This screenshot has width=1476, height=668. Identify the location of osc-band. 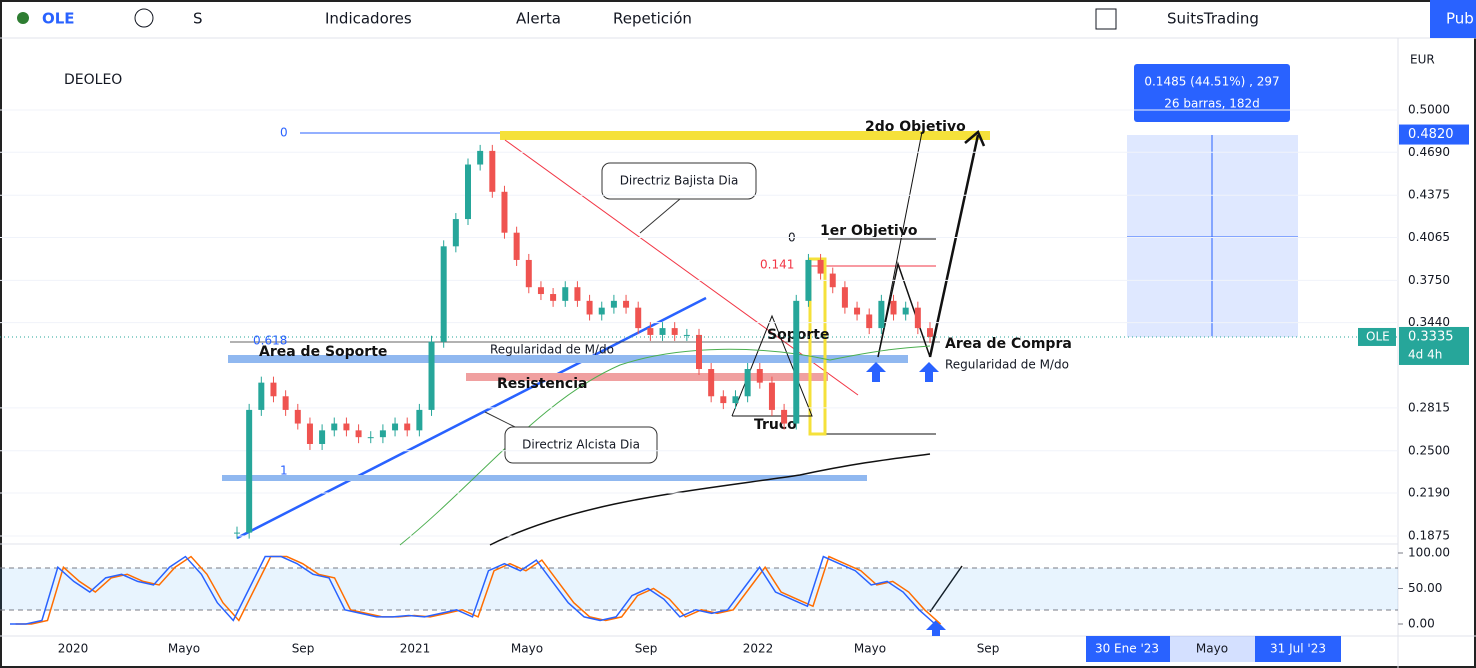
(699, 589).